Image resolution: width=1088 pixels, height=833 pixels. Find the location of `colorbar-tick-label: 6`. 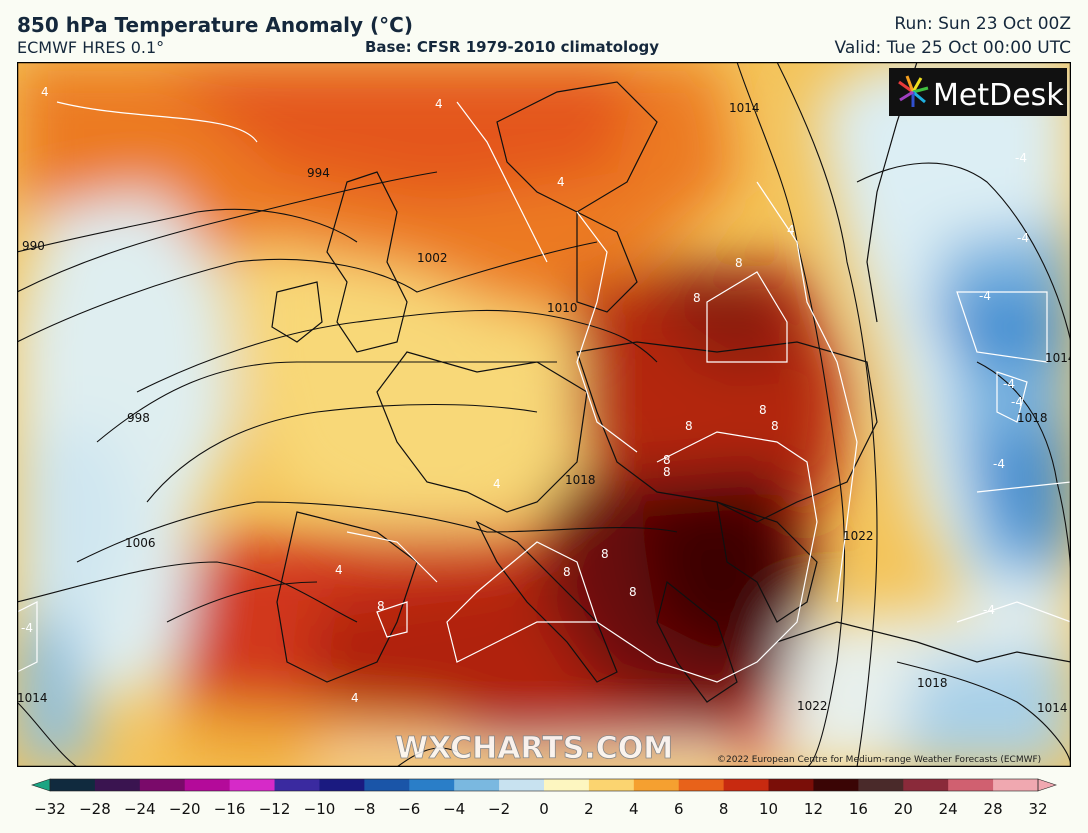

colorbar-tick-label: 6 is located at coordinates (679, 809).